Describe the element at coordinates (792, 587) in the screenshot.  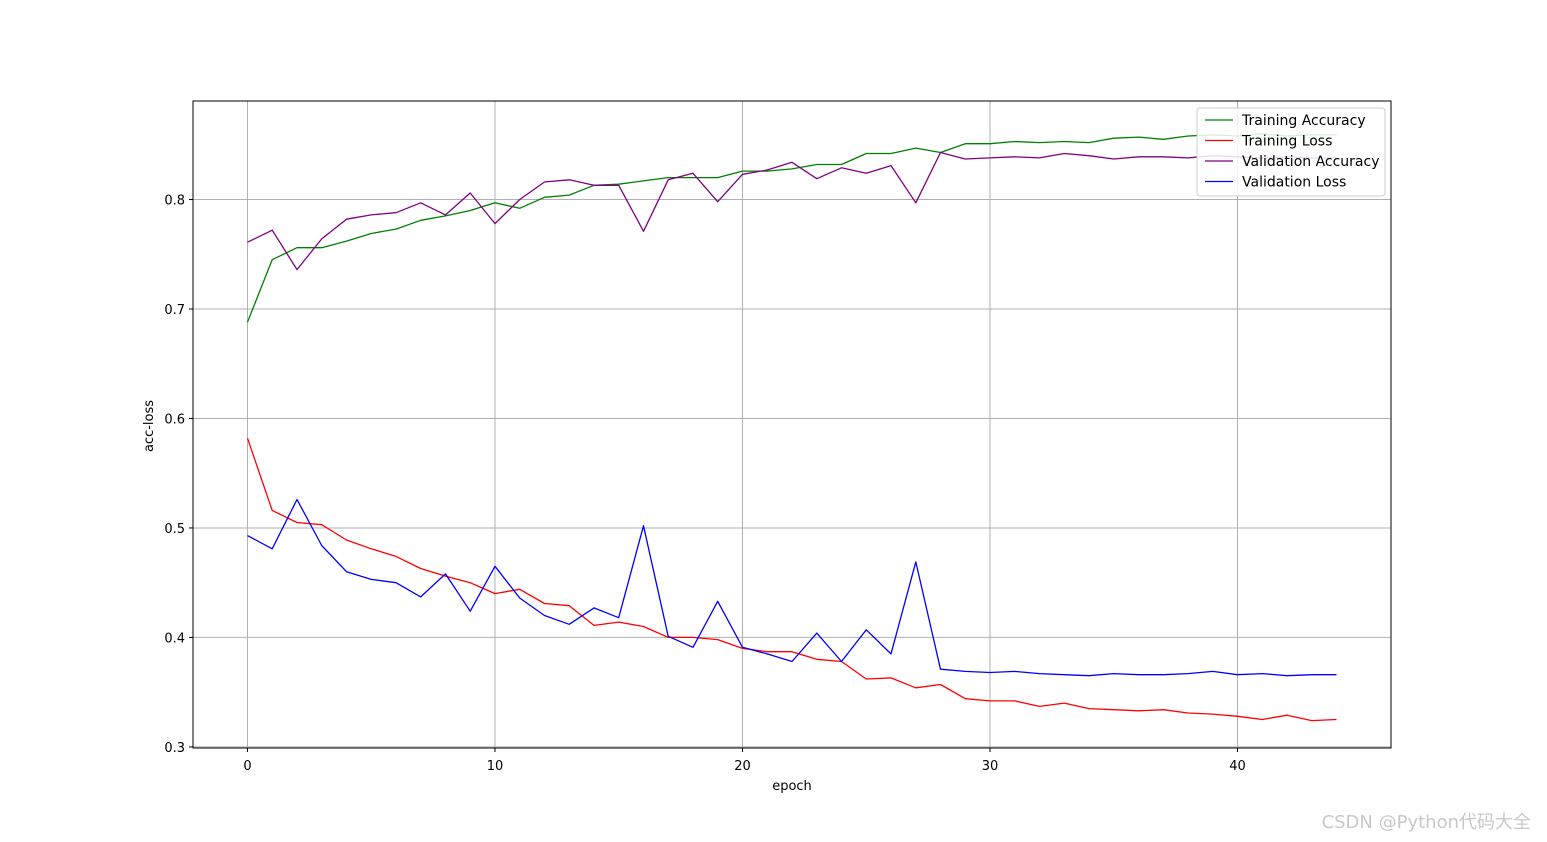
I see `series-line-validation-loss` at that location.